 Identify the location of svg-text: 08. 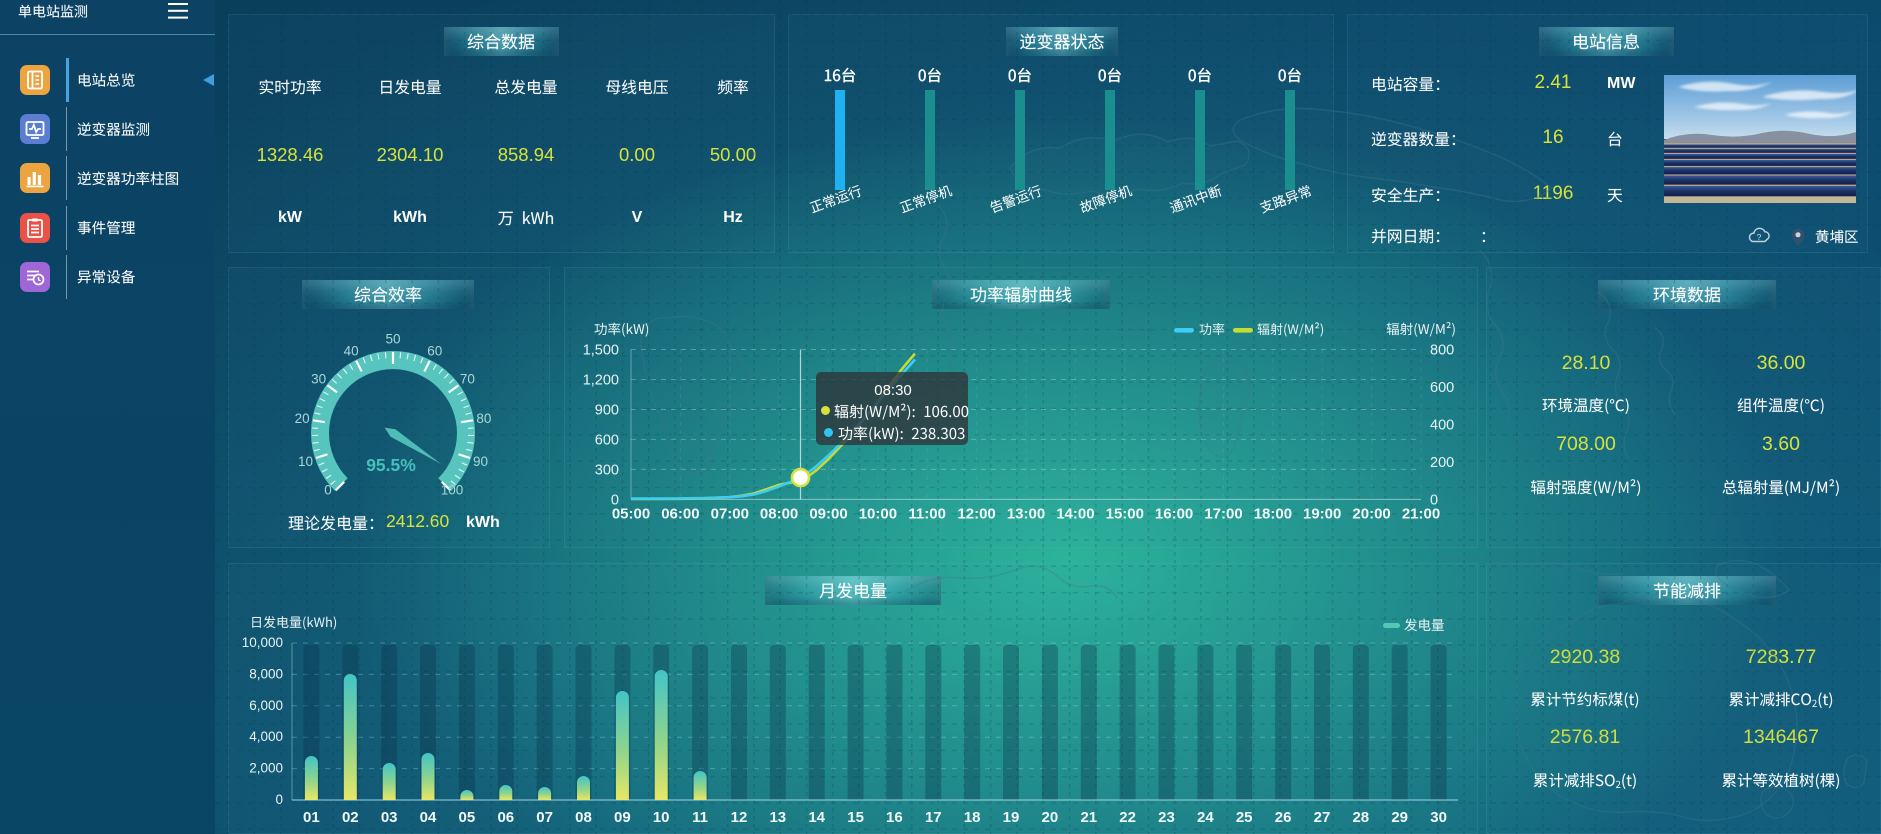
(583, 817).